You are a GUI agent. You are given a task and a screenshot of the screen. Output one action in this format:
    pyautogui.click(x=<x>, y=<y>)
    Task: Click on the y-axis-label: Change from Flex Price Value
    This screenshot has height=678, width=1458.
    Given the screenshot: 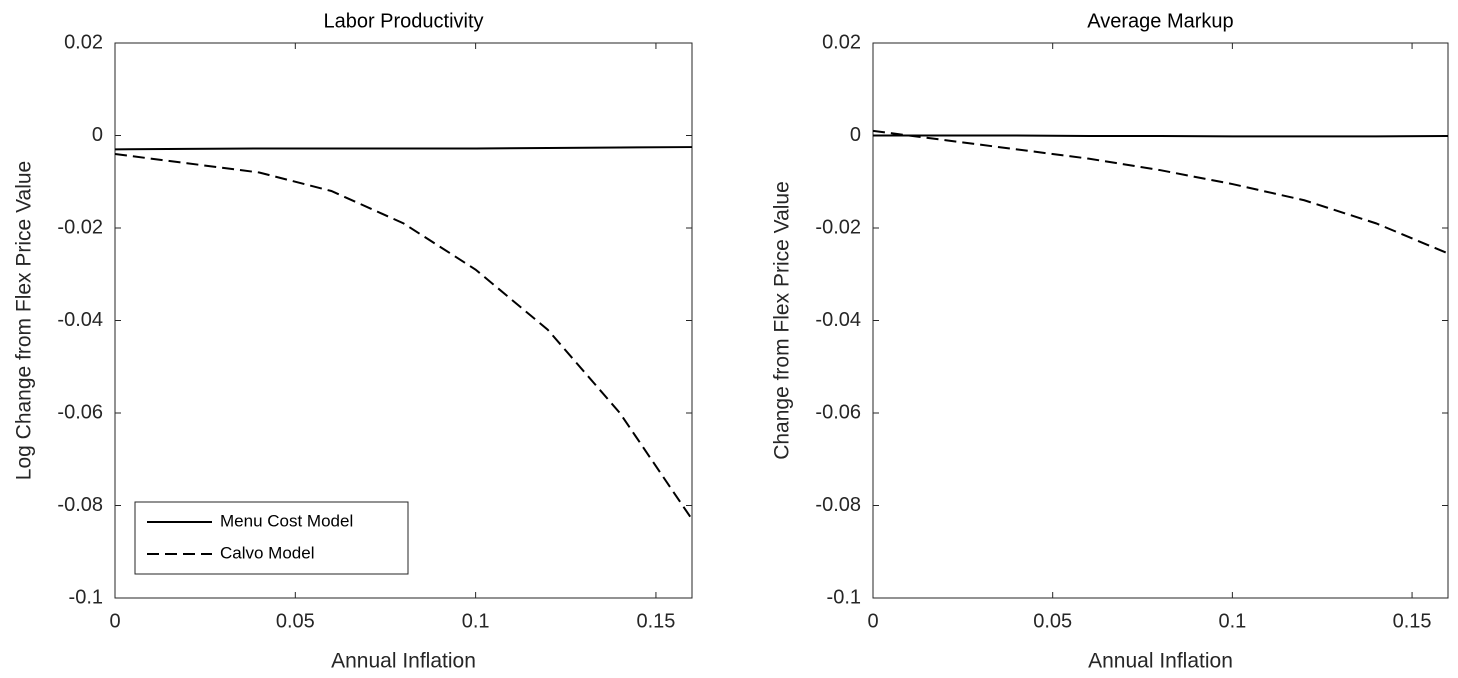 What is the action you would take?
    pyautogui.click(x=782, y=320)
    